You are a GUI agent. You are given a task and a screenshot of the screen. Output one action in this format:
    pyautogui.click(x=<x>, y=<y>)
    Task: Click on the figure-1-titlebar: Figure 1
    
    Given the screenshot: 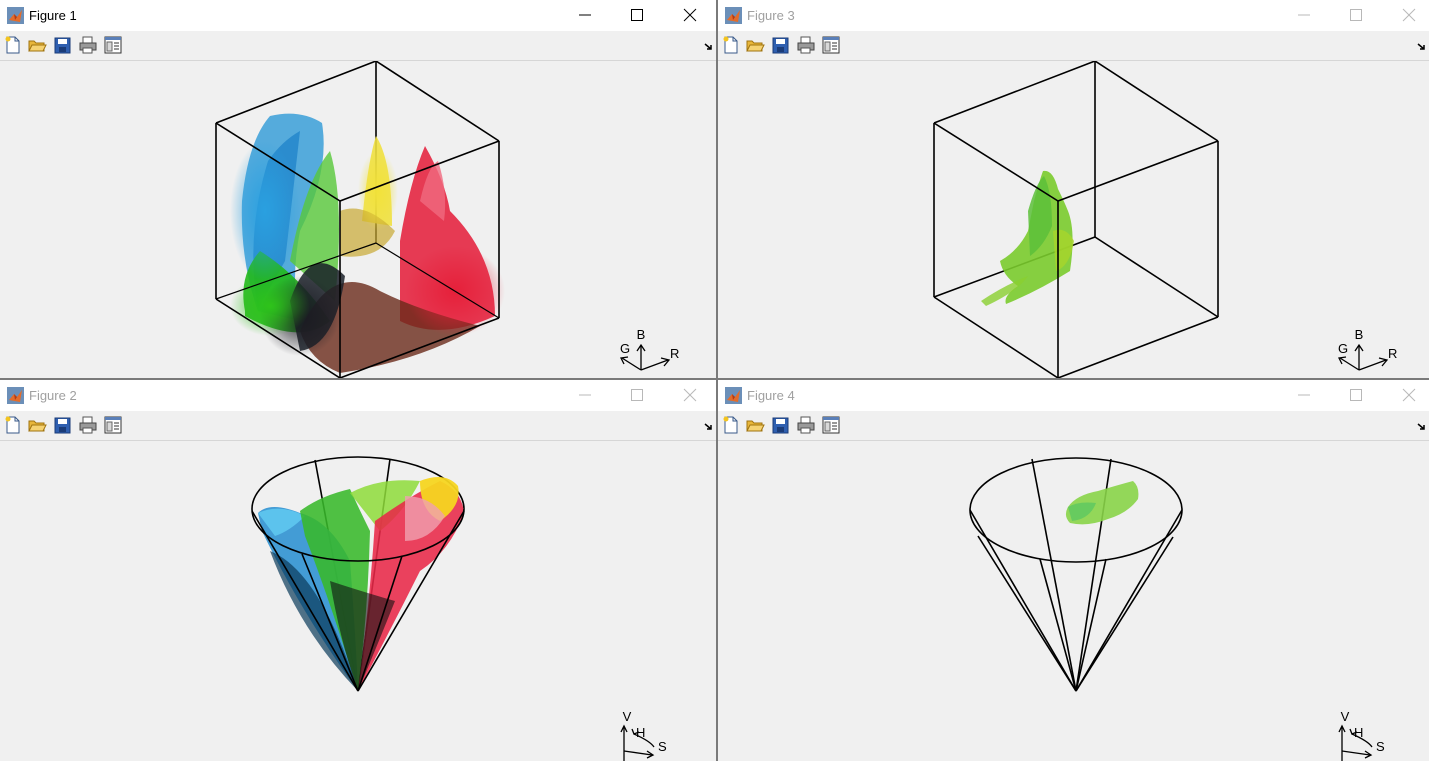 What is the action you would take?
    pyautogui.click(x=358, y=15)
    